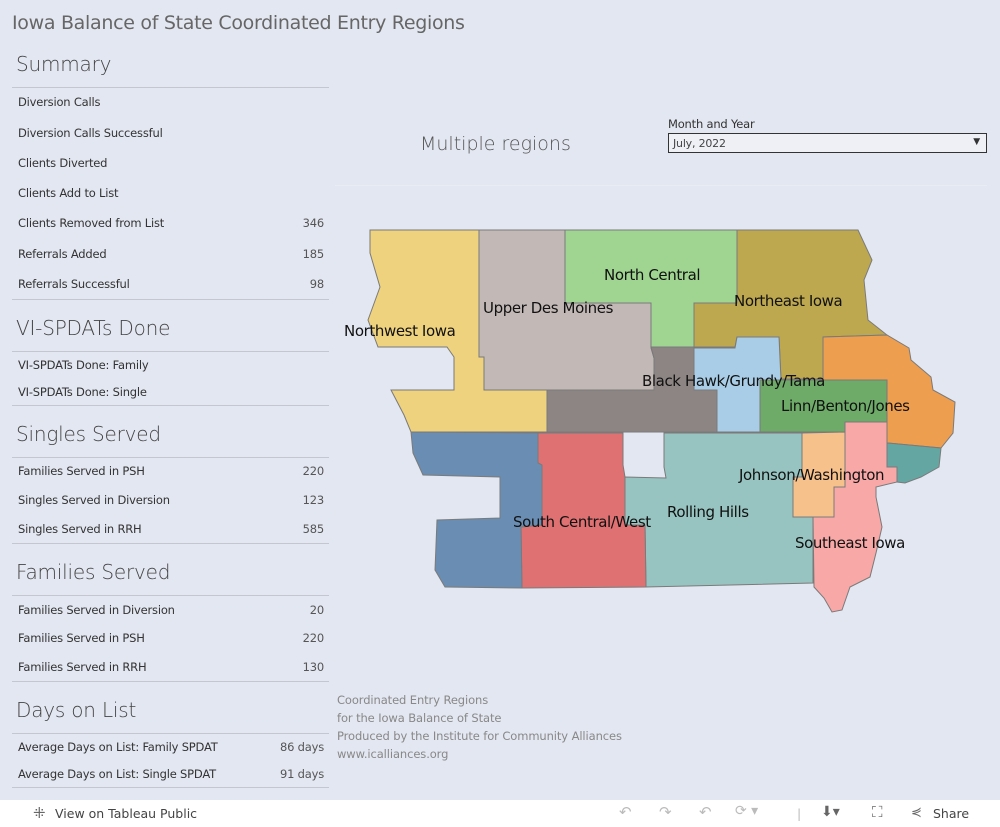 Image resolution: width=1000 pixels, height=827 pixels. I want to click on metric-label: Families Served in Diversion, so click(96, 610).